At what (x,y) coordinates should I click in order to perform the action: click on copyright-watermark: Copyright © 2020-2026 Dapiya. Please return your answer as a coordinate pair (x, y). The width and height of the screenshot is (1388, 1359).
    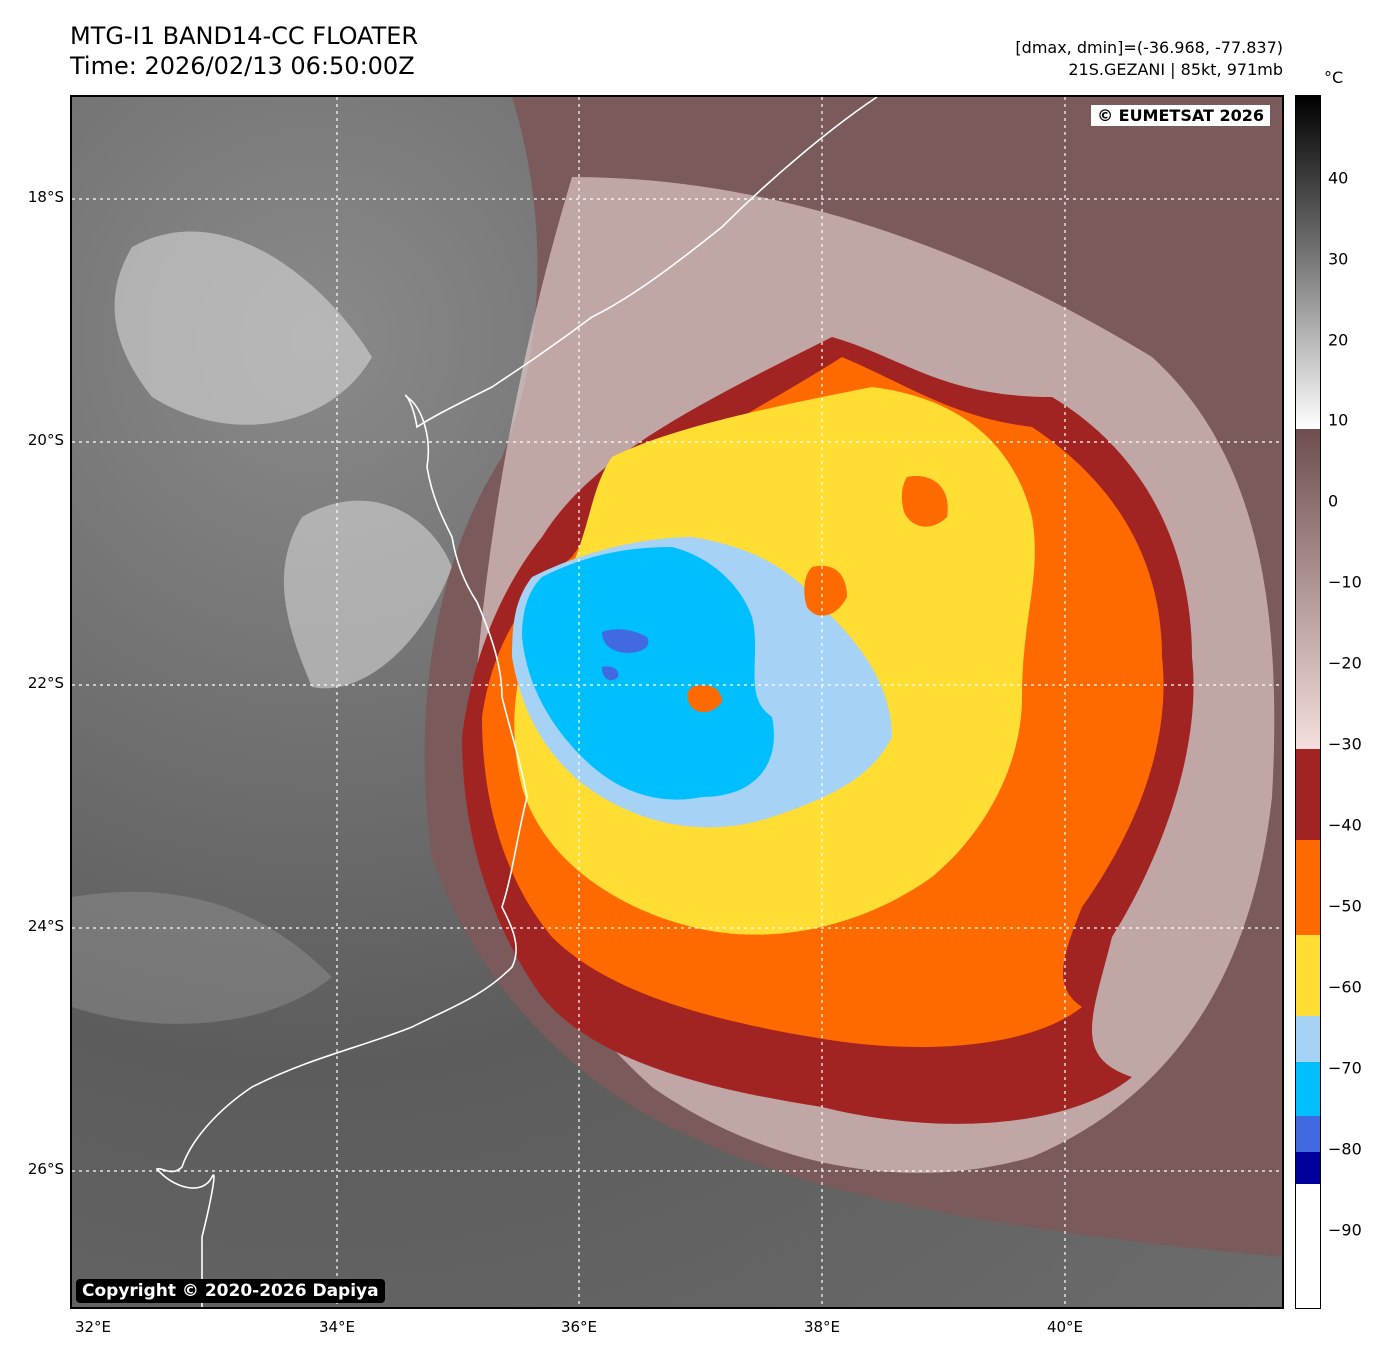
    Looking at the image, I should click on (230, 1291).